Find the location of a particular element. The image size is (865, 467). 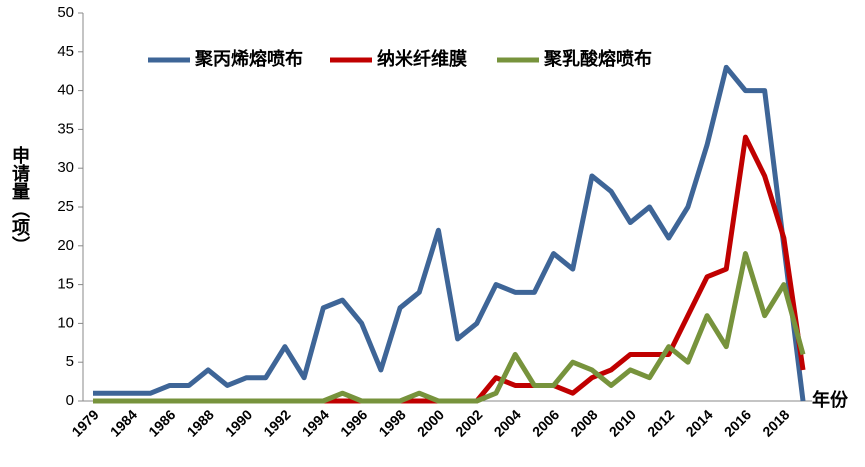

y-tick-label: 50 is located at coordinates (65, 12).